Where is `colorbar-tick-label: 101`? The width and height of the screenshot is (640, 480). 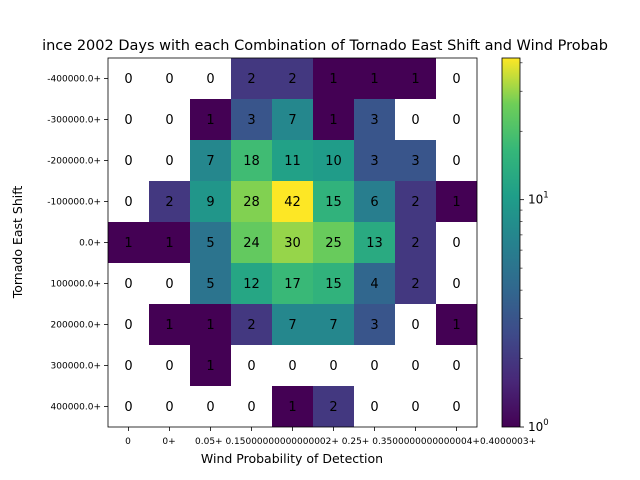 colorbar-tick-label: 101 is located at coordinates (538, 199).